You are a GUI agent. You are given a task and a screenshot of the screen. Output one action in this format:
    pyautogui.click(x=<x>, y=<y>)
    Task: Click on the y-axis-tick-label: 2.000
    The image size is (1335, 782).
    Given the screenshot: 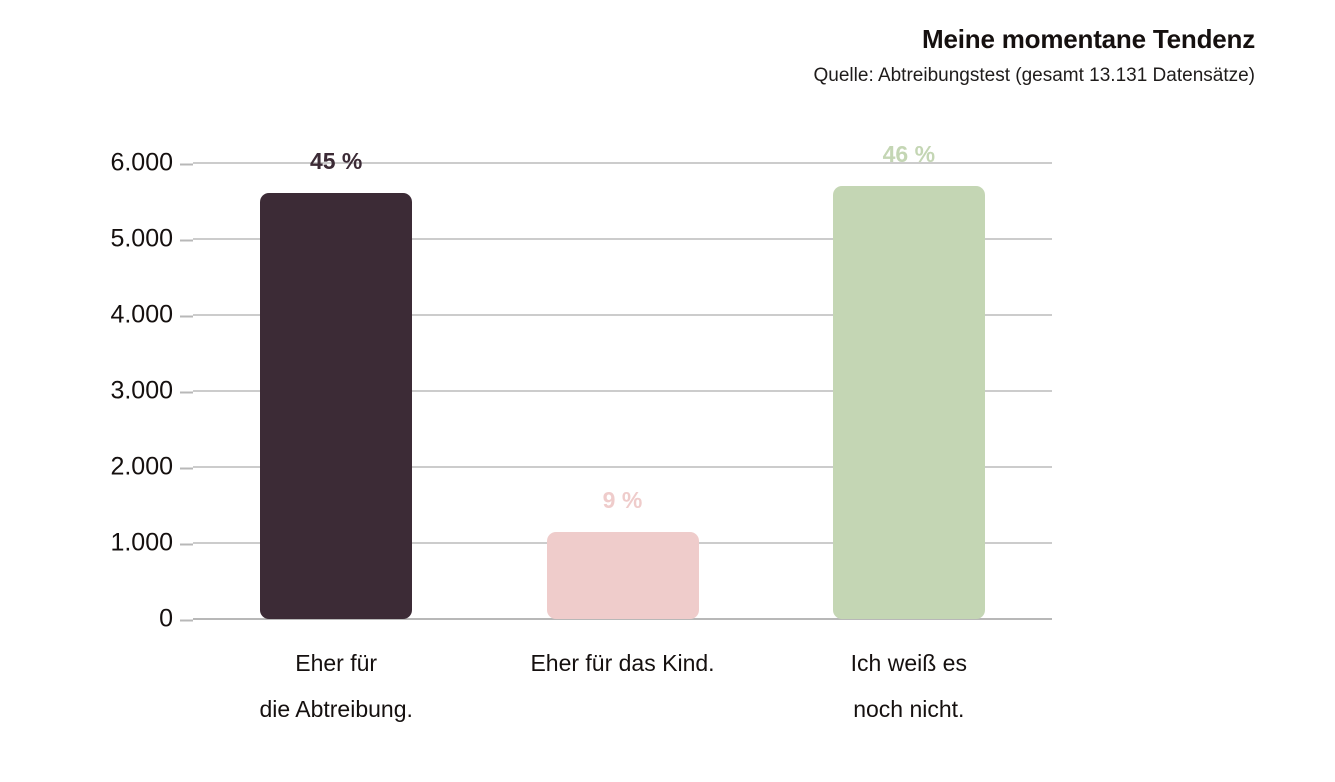 What is the action you would take?
    pyautogui.click(x=96, y=467)
    